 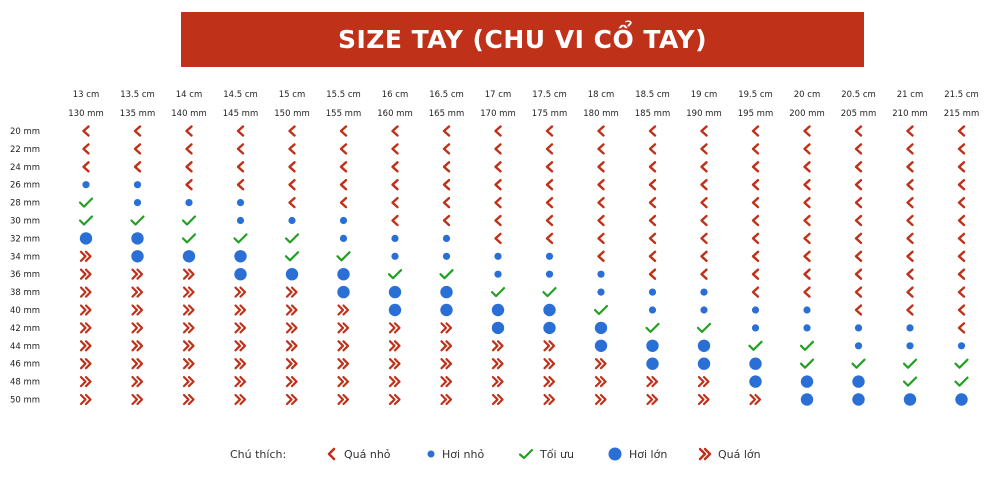 I want to click on legend-label: Chú thích:, so click(x=258, y=454).